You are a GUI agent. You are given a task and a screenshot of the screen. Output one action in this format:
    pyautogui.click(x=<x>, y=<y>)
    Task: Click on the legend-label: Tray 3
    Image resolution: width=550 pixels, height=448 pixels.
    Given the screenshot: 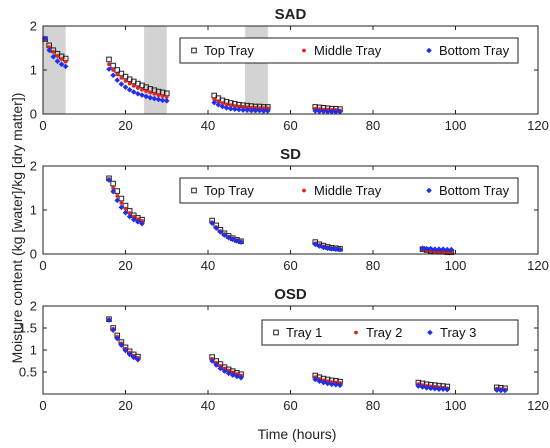 What is the action you would take?
    pyautogui.click(x=458, y=332)
    